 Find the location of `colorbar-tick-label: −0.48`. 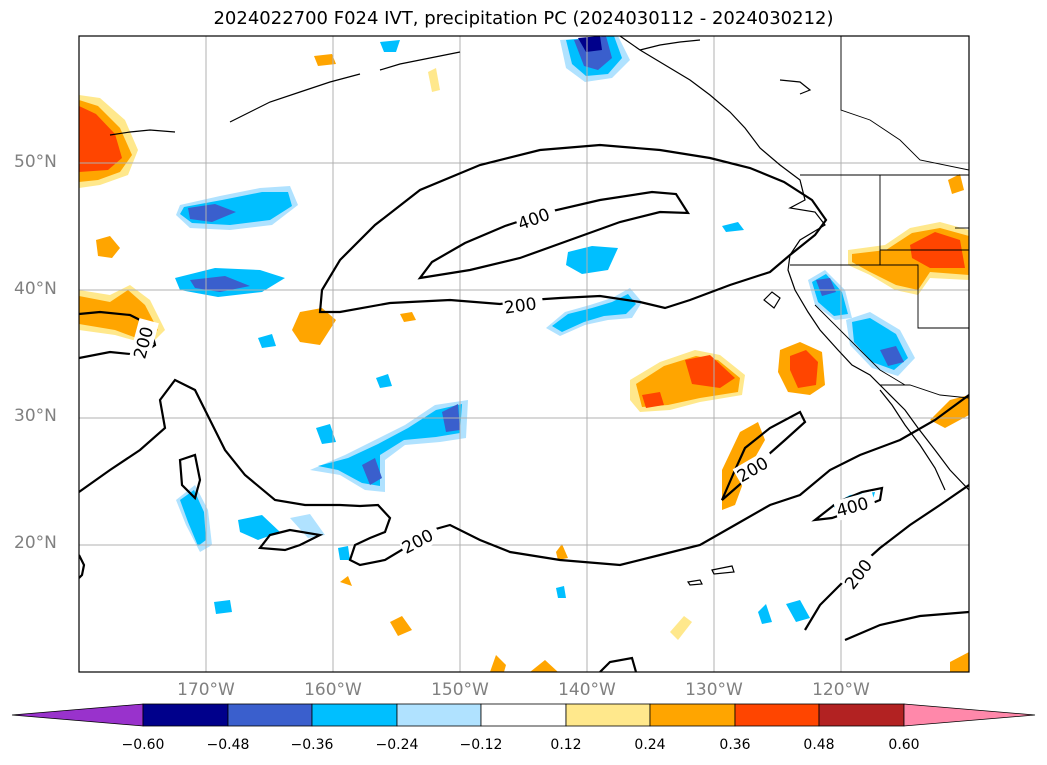

colorbar-tick-label: −0.48 is located at coordinates (228, 745).